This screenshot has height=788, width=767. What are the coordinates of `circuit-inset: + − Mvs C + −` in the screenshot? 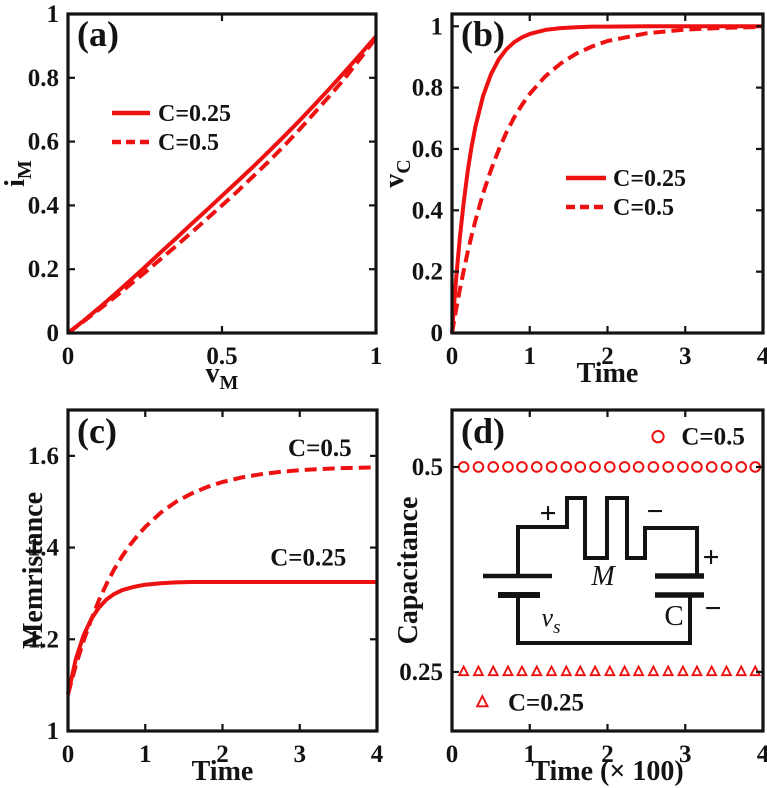 It's located at (602, 570).